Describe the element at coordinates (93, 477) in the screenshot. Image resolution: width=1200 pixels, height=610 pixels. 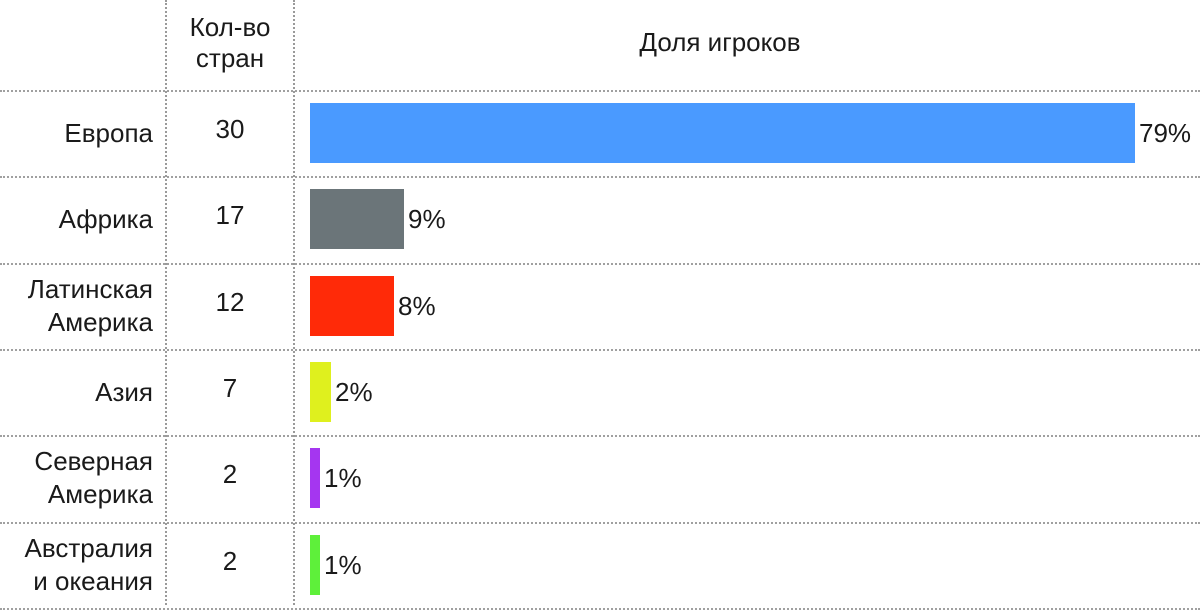
I see `region-label: Северная Америка` at that location.